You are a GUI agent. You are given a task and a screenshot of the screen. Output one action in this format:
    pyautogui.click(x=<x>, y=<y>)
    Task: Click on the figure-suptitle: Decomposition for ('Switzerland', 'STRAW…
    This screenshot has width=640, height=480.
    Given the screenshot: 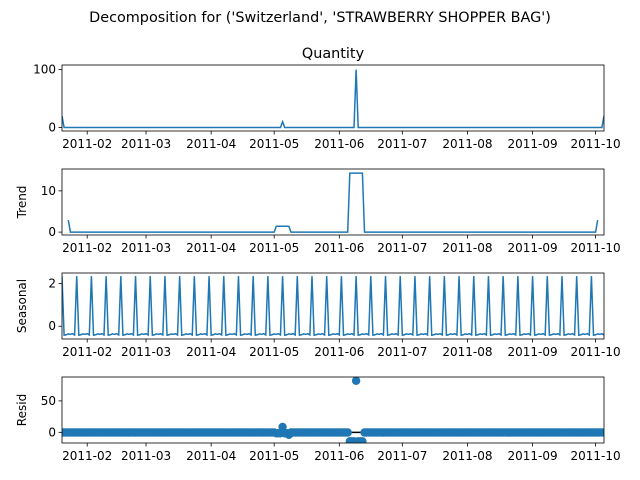 What is the action you would take?
    pyautogui.click(x=320, y=18)
    